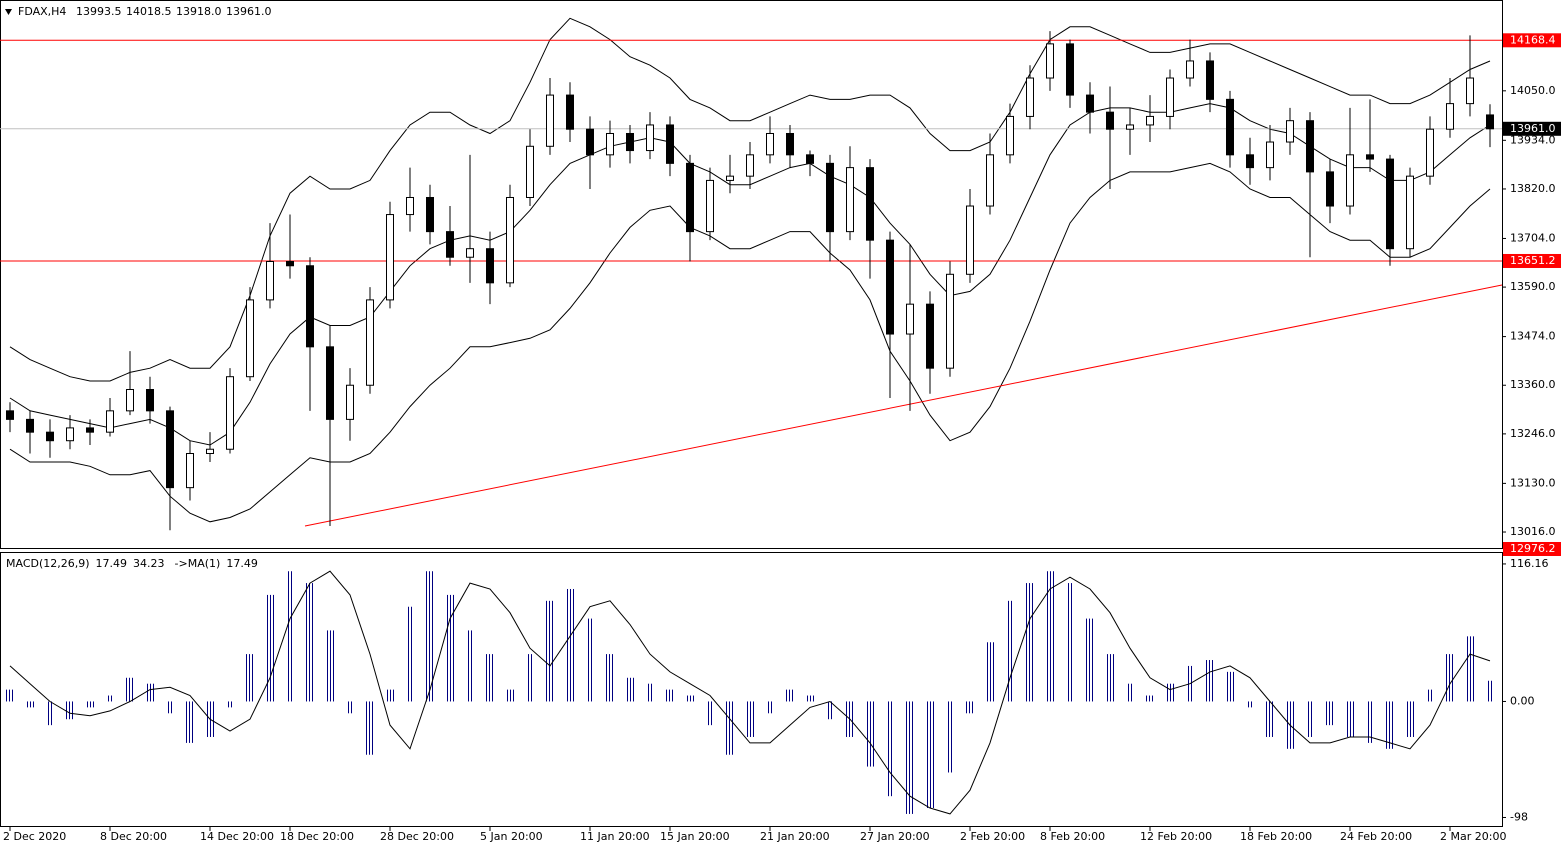 This screenshot has width=1566, height=850. What do you see at coordinates (237, 836) in the screenshot?
I see `x-tick-label: 14 Dec 20:00` at bounding box center [237, 836].